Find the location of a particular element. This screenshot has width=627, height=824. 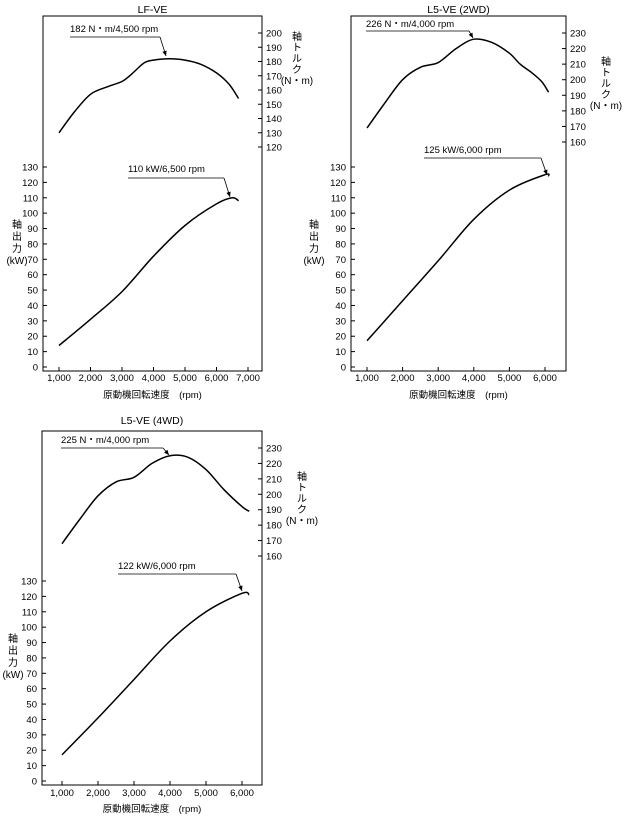

power-peak-label: 125 kW/6,000 rpm is located at coordinates (463, 150).